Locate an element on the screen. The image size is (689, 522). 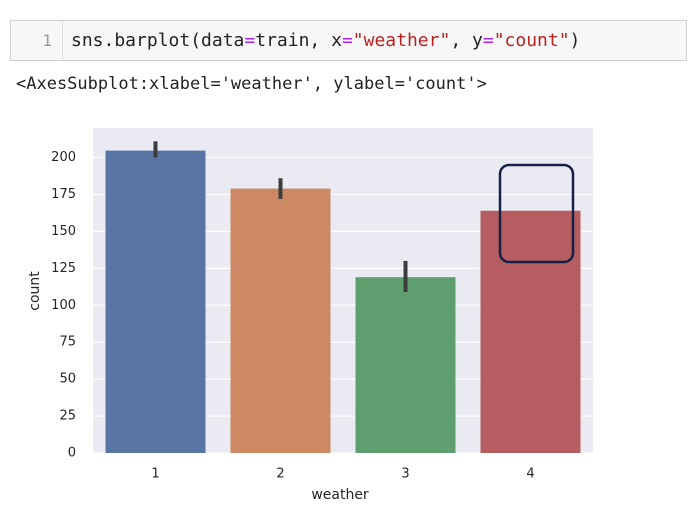
highlight-box is located at coordinates (536, 213).